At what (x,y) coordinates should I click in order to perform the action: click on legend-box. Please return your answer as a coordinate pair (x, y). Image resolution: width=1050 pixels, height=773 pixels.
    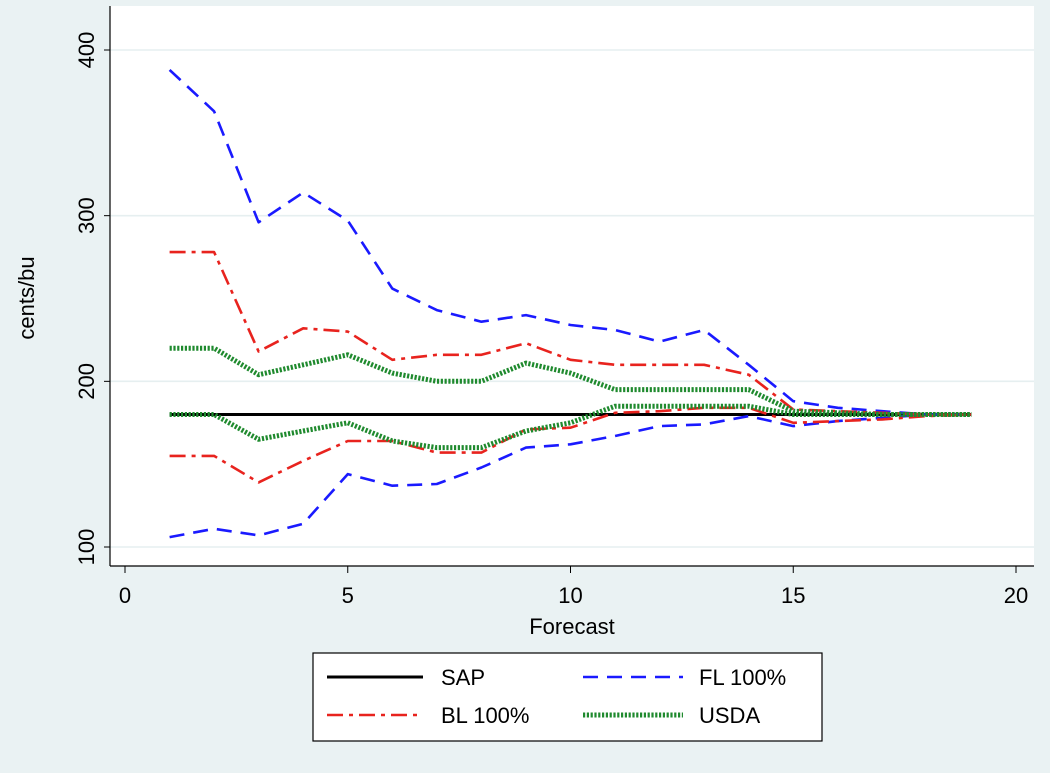
    Looking at the image, I should click on (567, 697).